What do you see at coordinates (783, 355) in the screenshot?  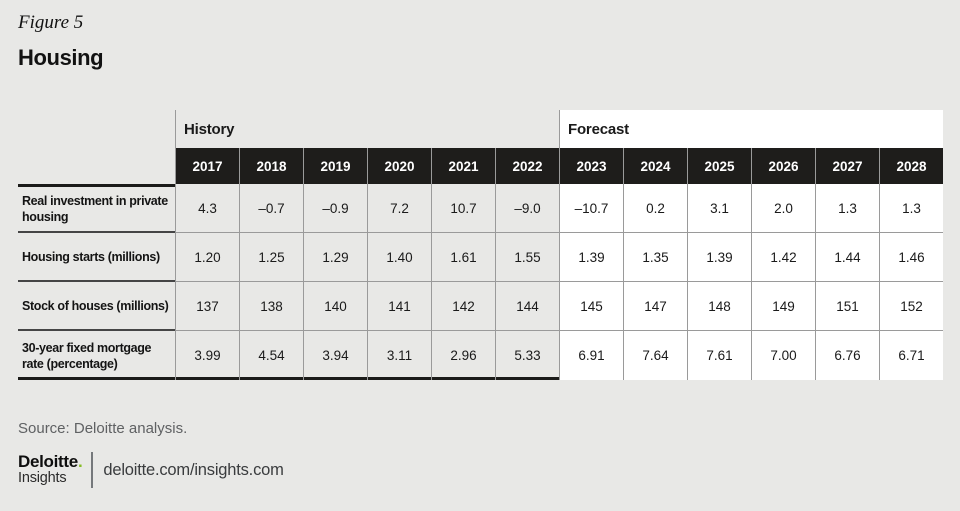 I see `table-cell: 7.00` at bounding box center [783, 355].